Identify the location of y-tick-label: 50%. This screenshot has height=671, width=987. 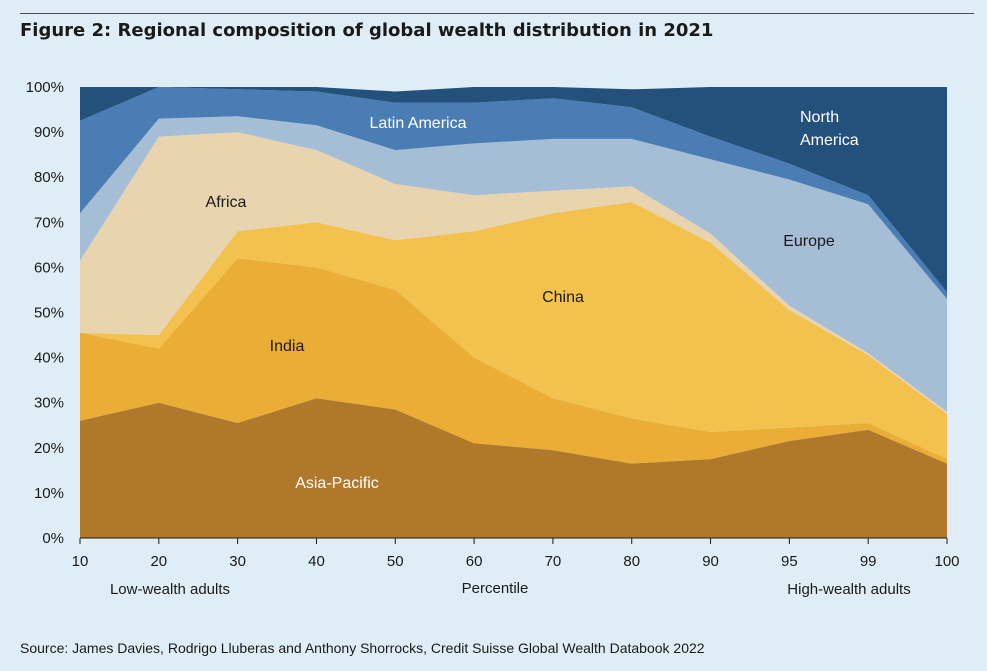
(49, 313).